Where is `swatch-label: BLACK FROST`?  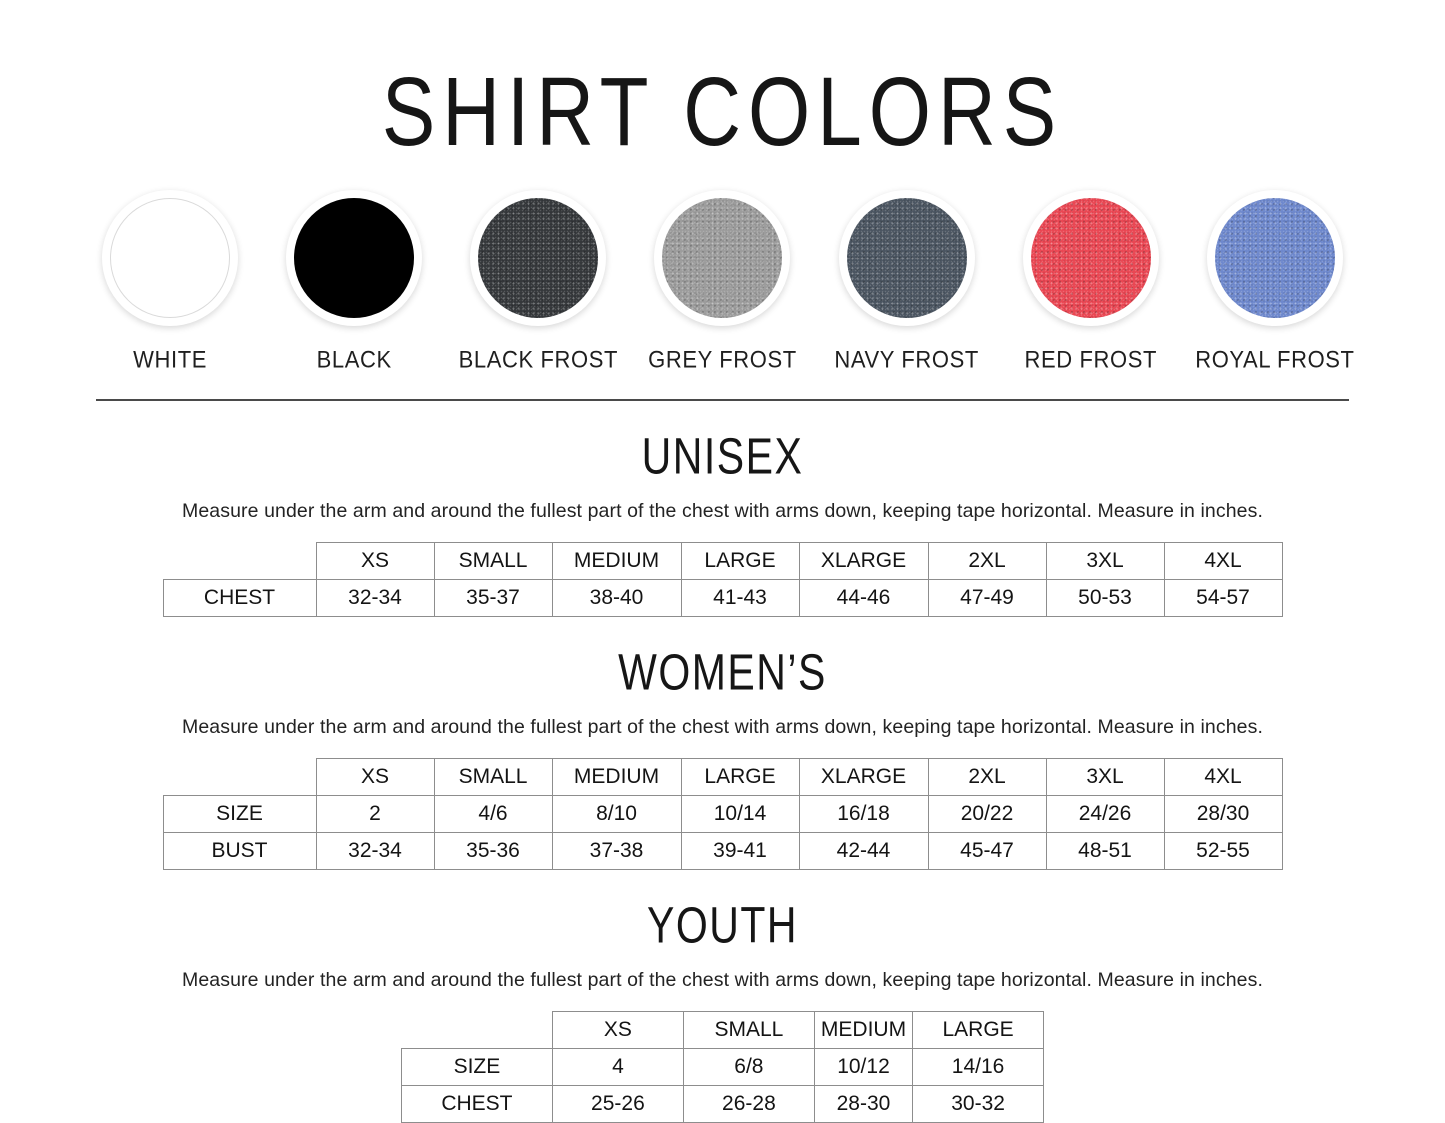 swatch-label: BLACK FROST is located at coordinates (538, 359).